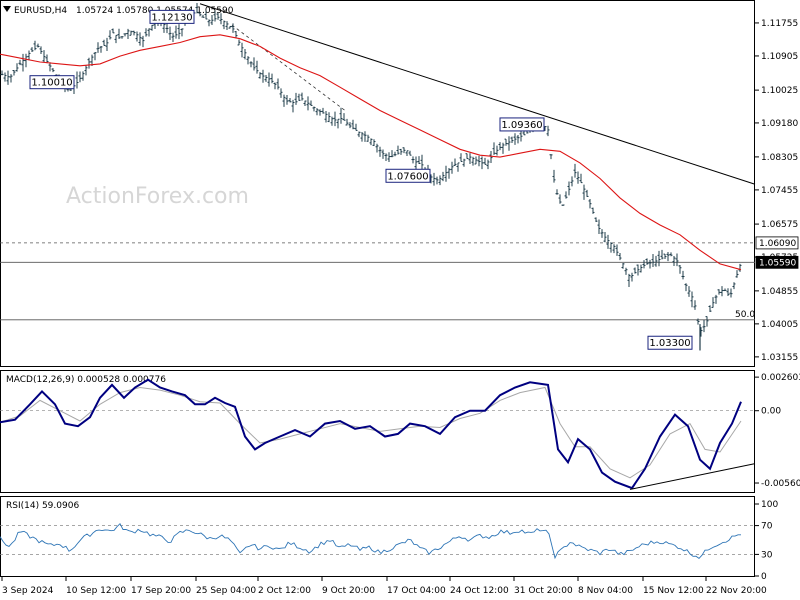 This screenshot has height=600, width=800. I want to click on fib-trendline, so click(288, 67).